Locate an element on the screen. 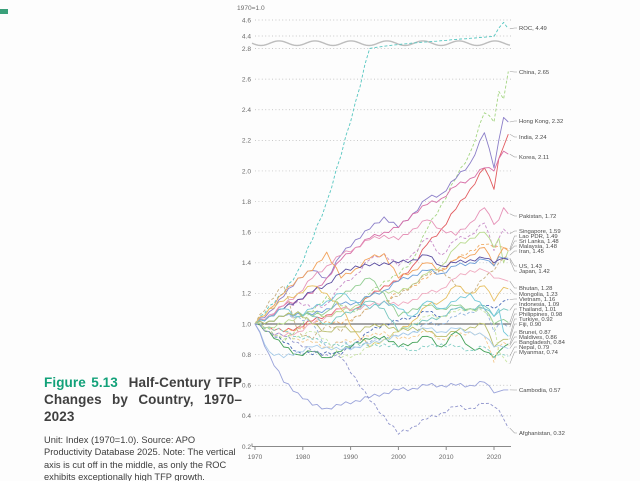  y-tick-label: 1.2 is located at coordinates (246, 294).